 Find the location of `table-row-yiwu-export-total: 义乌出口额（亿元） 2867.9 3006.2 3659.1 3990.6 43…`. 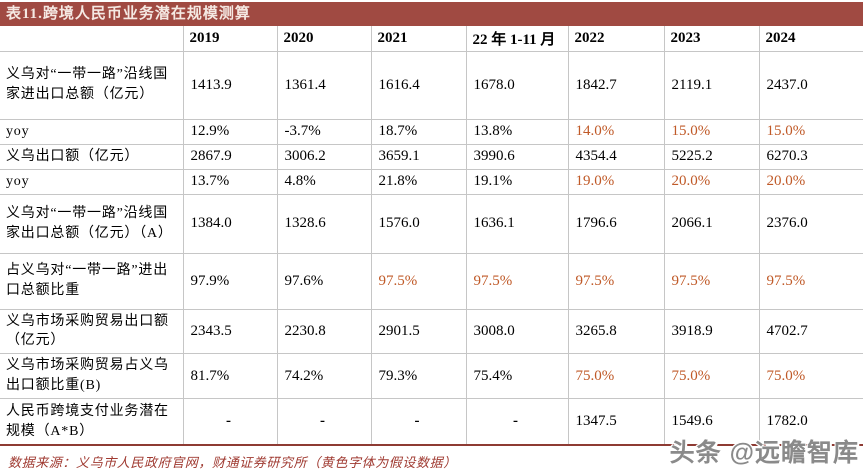

table-row-yiwu-export-total: 义乌出口额（亿元） 2867.9 3006.2 3659.1 3990.6 43… is located at coordinates (431, 157).